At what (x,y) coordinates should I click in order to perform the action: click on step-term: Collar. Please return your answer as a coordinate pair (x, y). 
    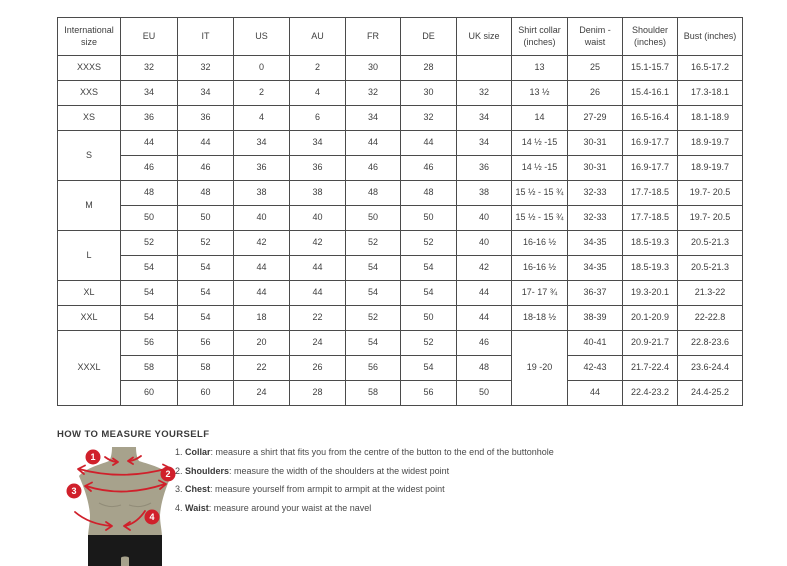
    Looking at the image, I should click on (198, 452).